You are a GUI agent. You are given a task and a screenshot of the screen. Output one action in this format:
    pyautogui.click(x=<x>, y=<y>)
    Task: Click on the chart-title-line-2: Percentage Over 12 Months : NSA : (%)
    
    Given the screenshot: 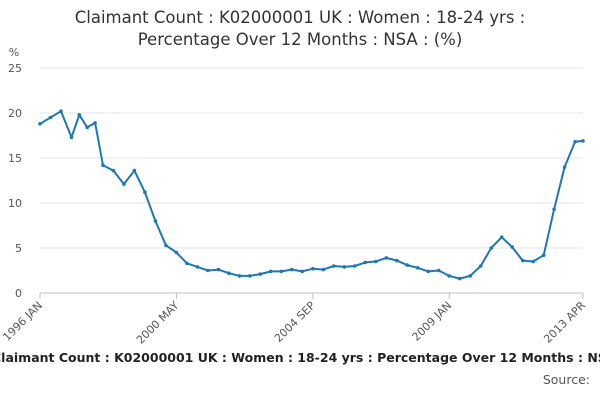 What is the action you would take?
    pyautogui.click(x=300, y=39)
    